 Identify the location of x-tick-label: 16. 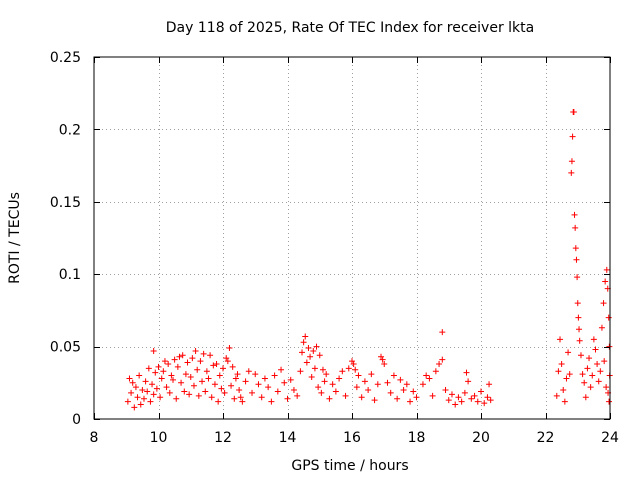
(352, 438).